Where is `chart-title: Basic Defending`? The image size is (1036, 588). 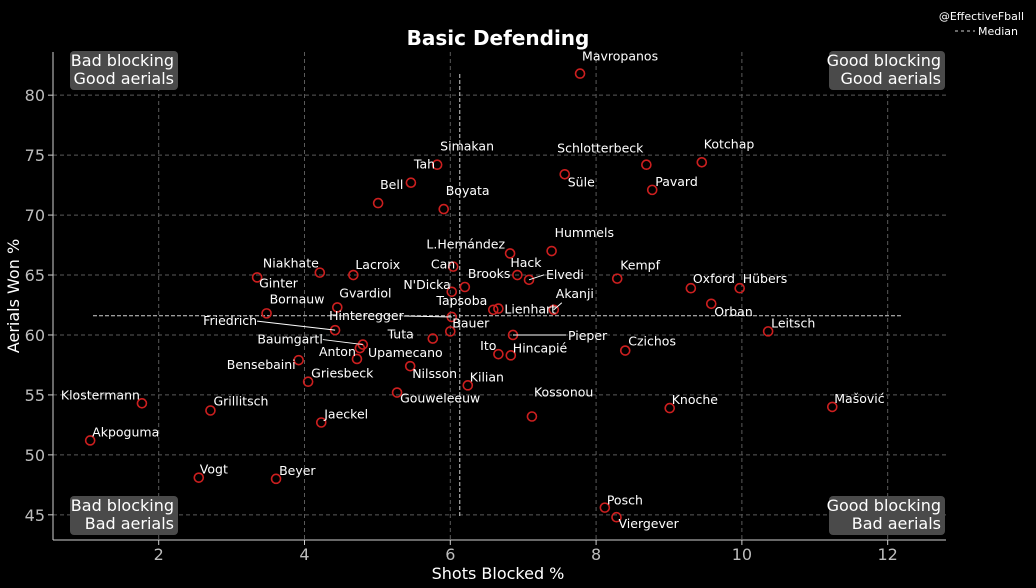
chart-title: Basic Defending is located at coordinates (498, 38).